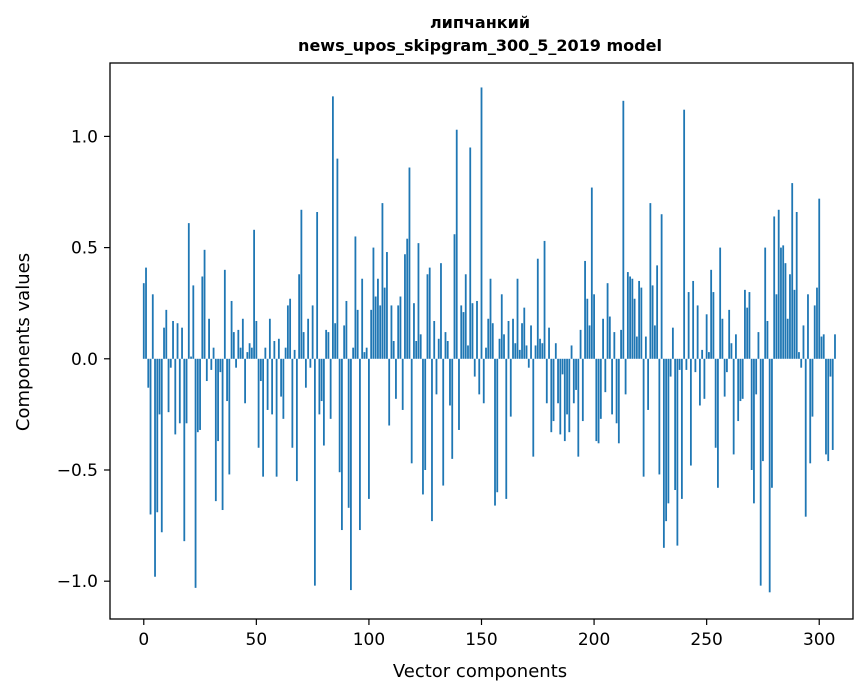 The height and width of the screenshot is (696, 867). I want to click on y-tick-label: −0.5, so click(77, 471).